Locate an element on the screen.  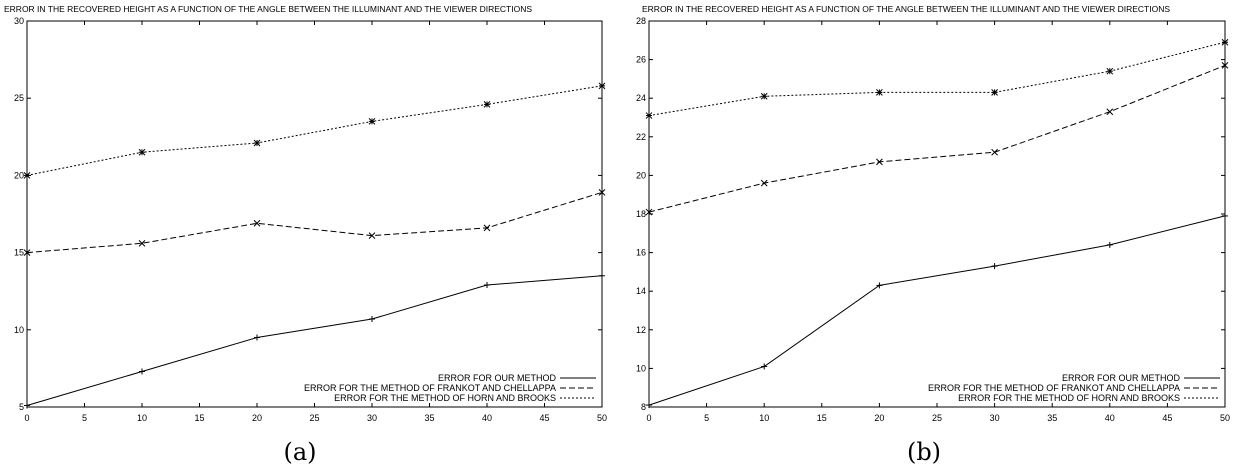
y-tick-label: 25 is located at coordinates (19, 98).